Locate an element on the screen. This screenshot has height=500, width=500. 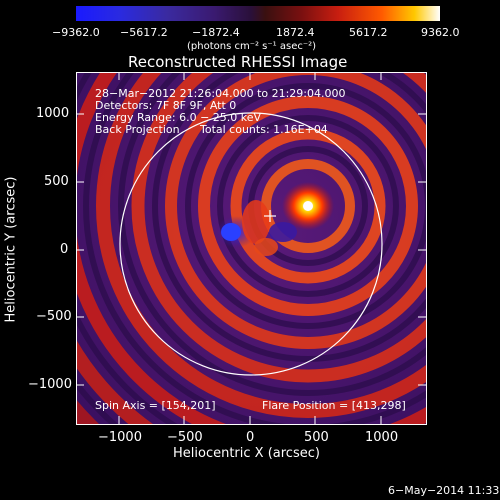
colorbar-tick: −5617.2 is located at coordinates (144, 32).